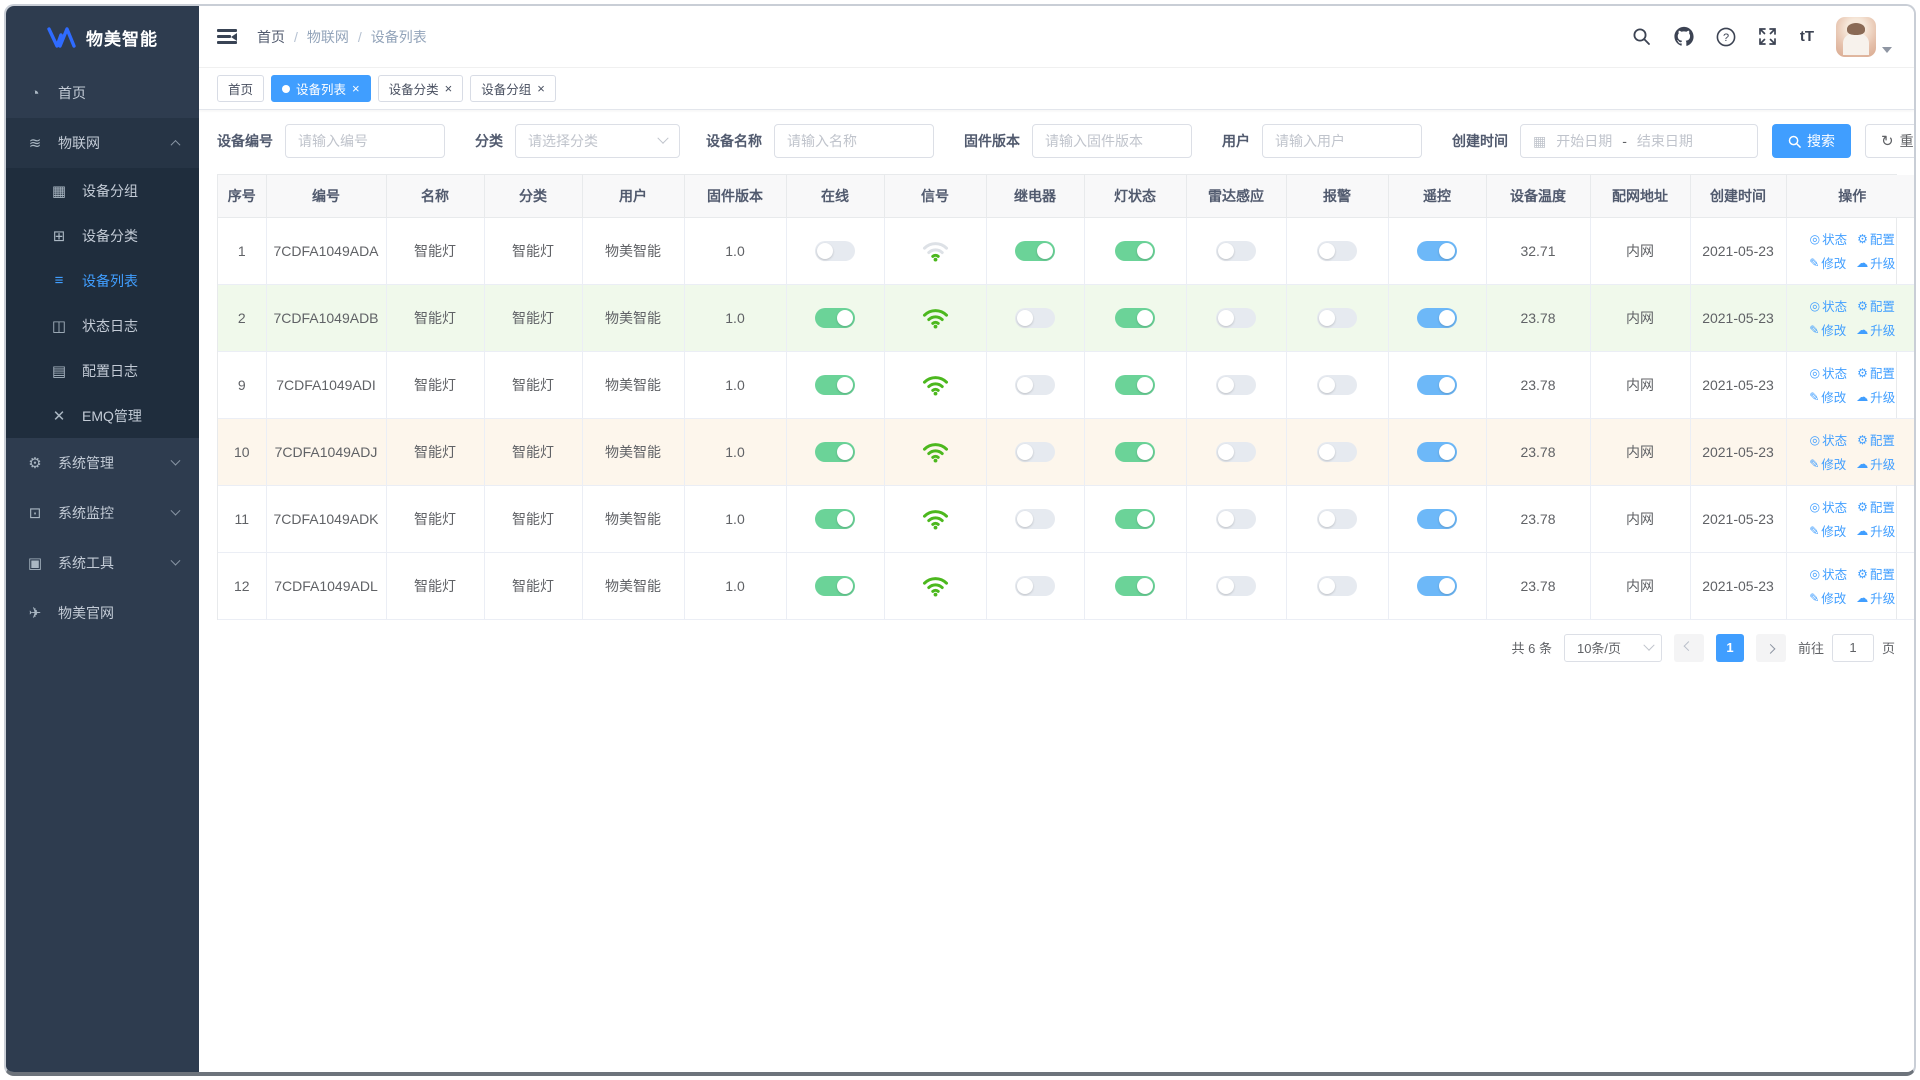 The width and height of the screenshot is (1920, 1080). I want to click on tab-设备列表: 设备列表 ×, so click(321, 88).